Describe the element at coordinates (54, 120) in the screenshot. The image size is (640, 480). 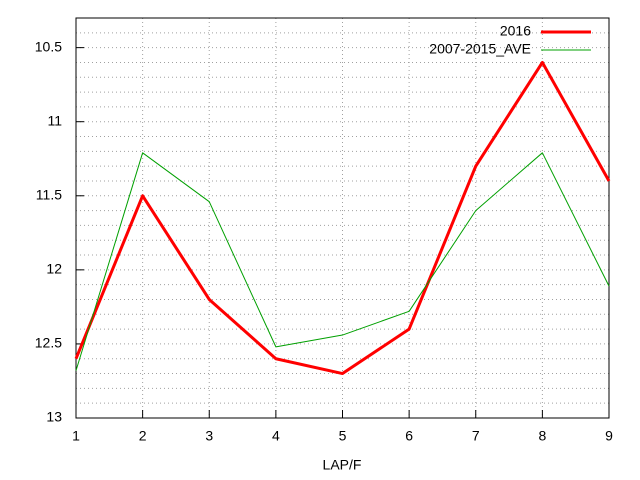
I see `y-tick-label: 11` at that location.